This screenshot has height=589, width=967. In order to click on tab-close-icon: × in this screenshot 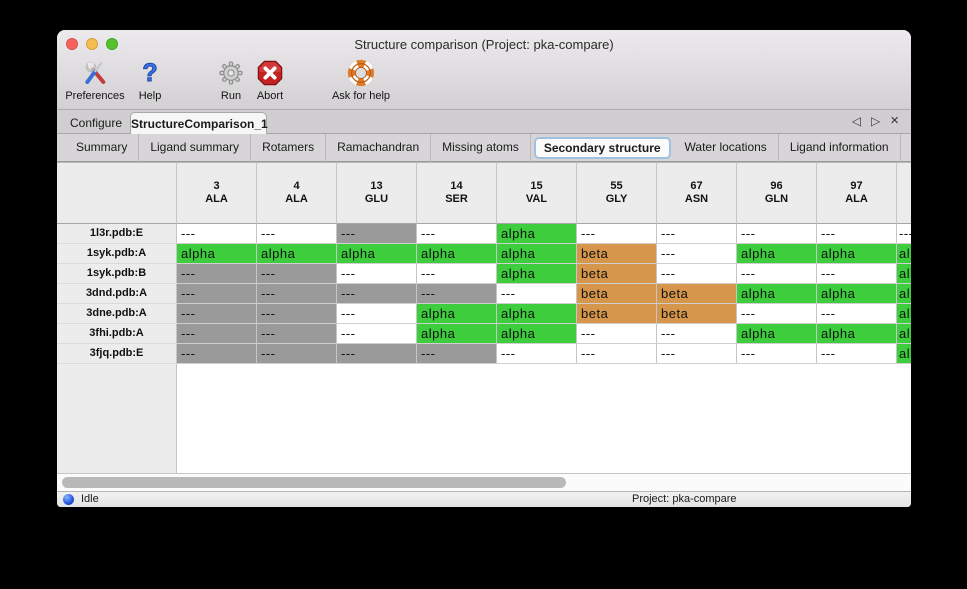, I will do `click(894, 120)`.